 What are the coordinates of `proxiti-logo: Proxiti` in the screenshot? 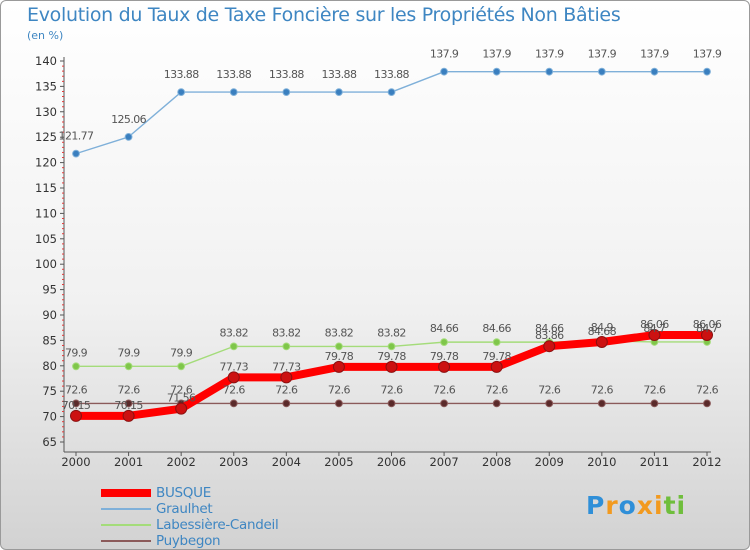 It's located at (636, 505).